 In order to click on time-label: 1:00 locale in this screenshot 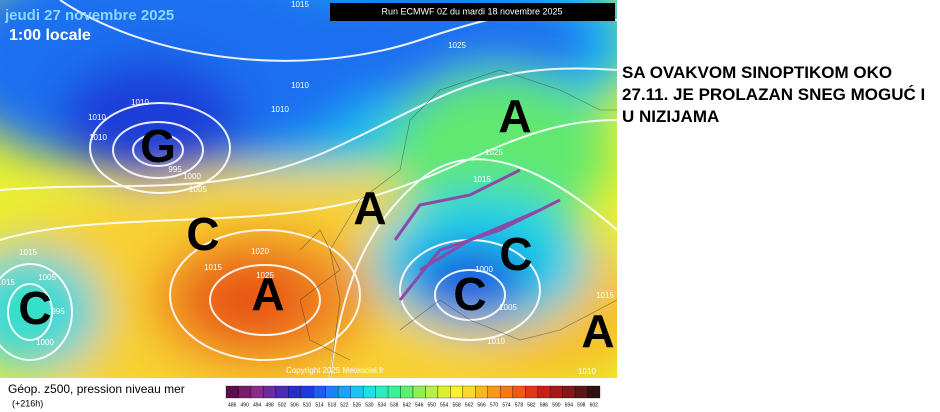, I will do `click(50, 35)`.